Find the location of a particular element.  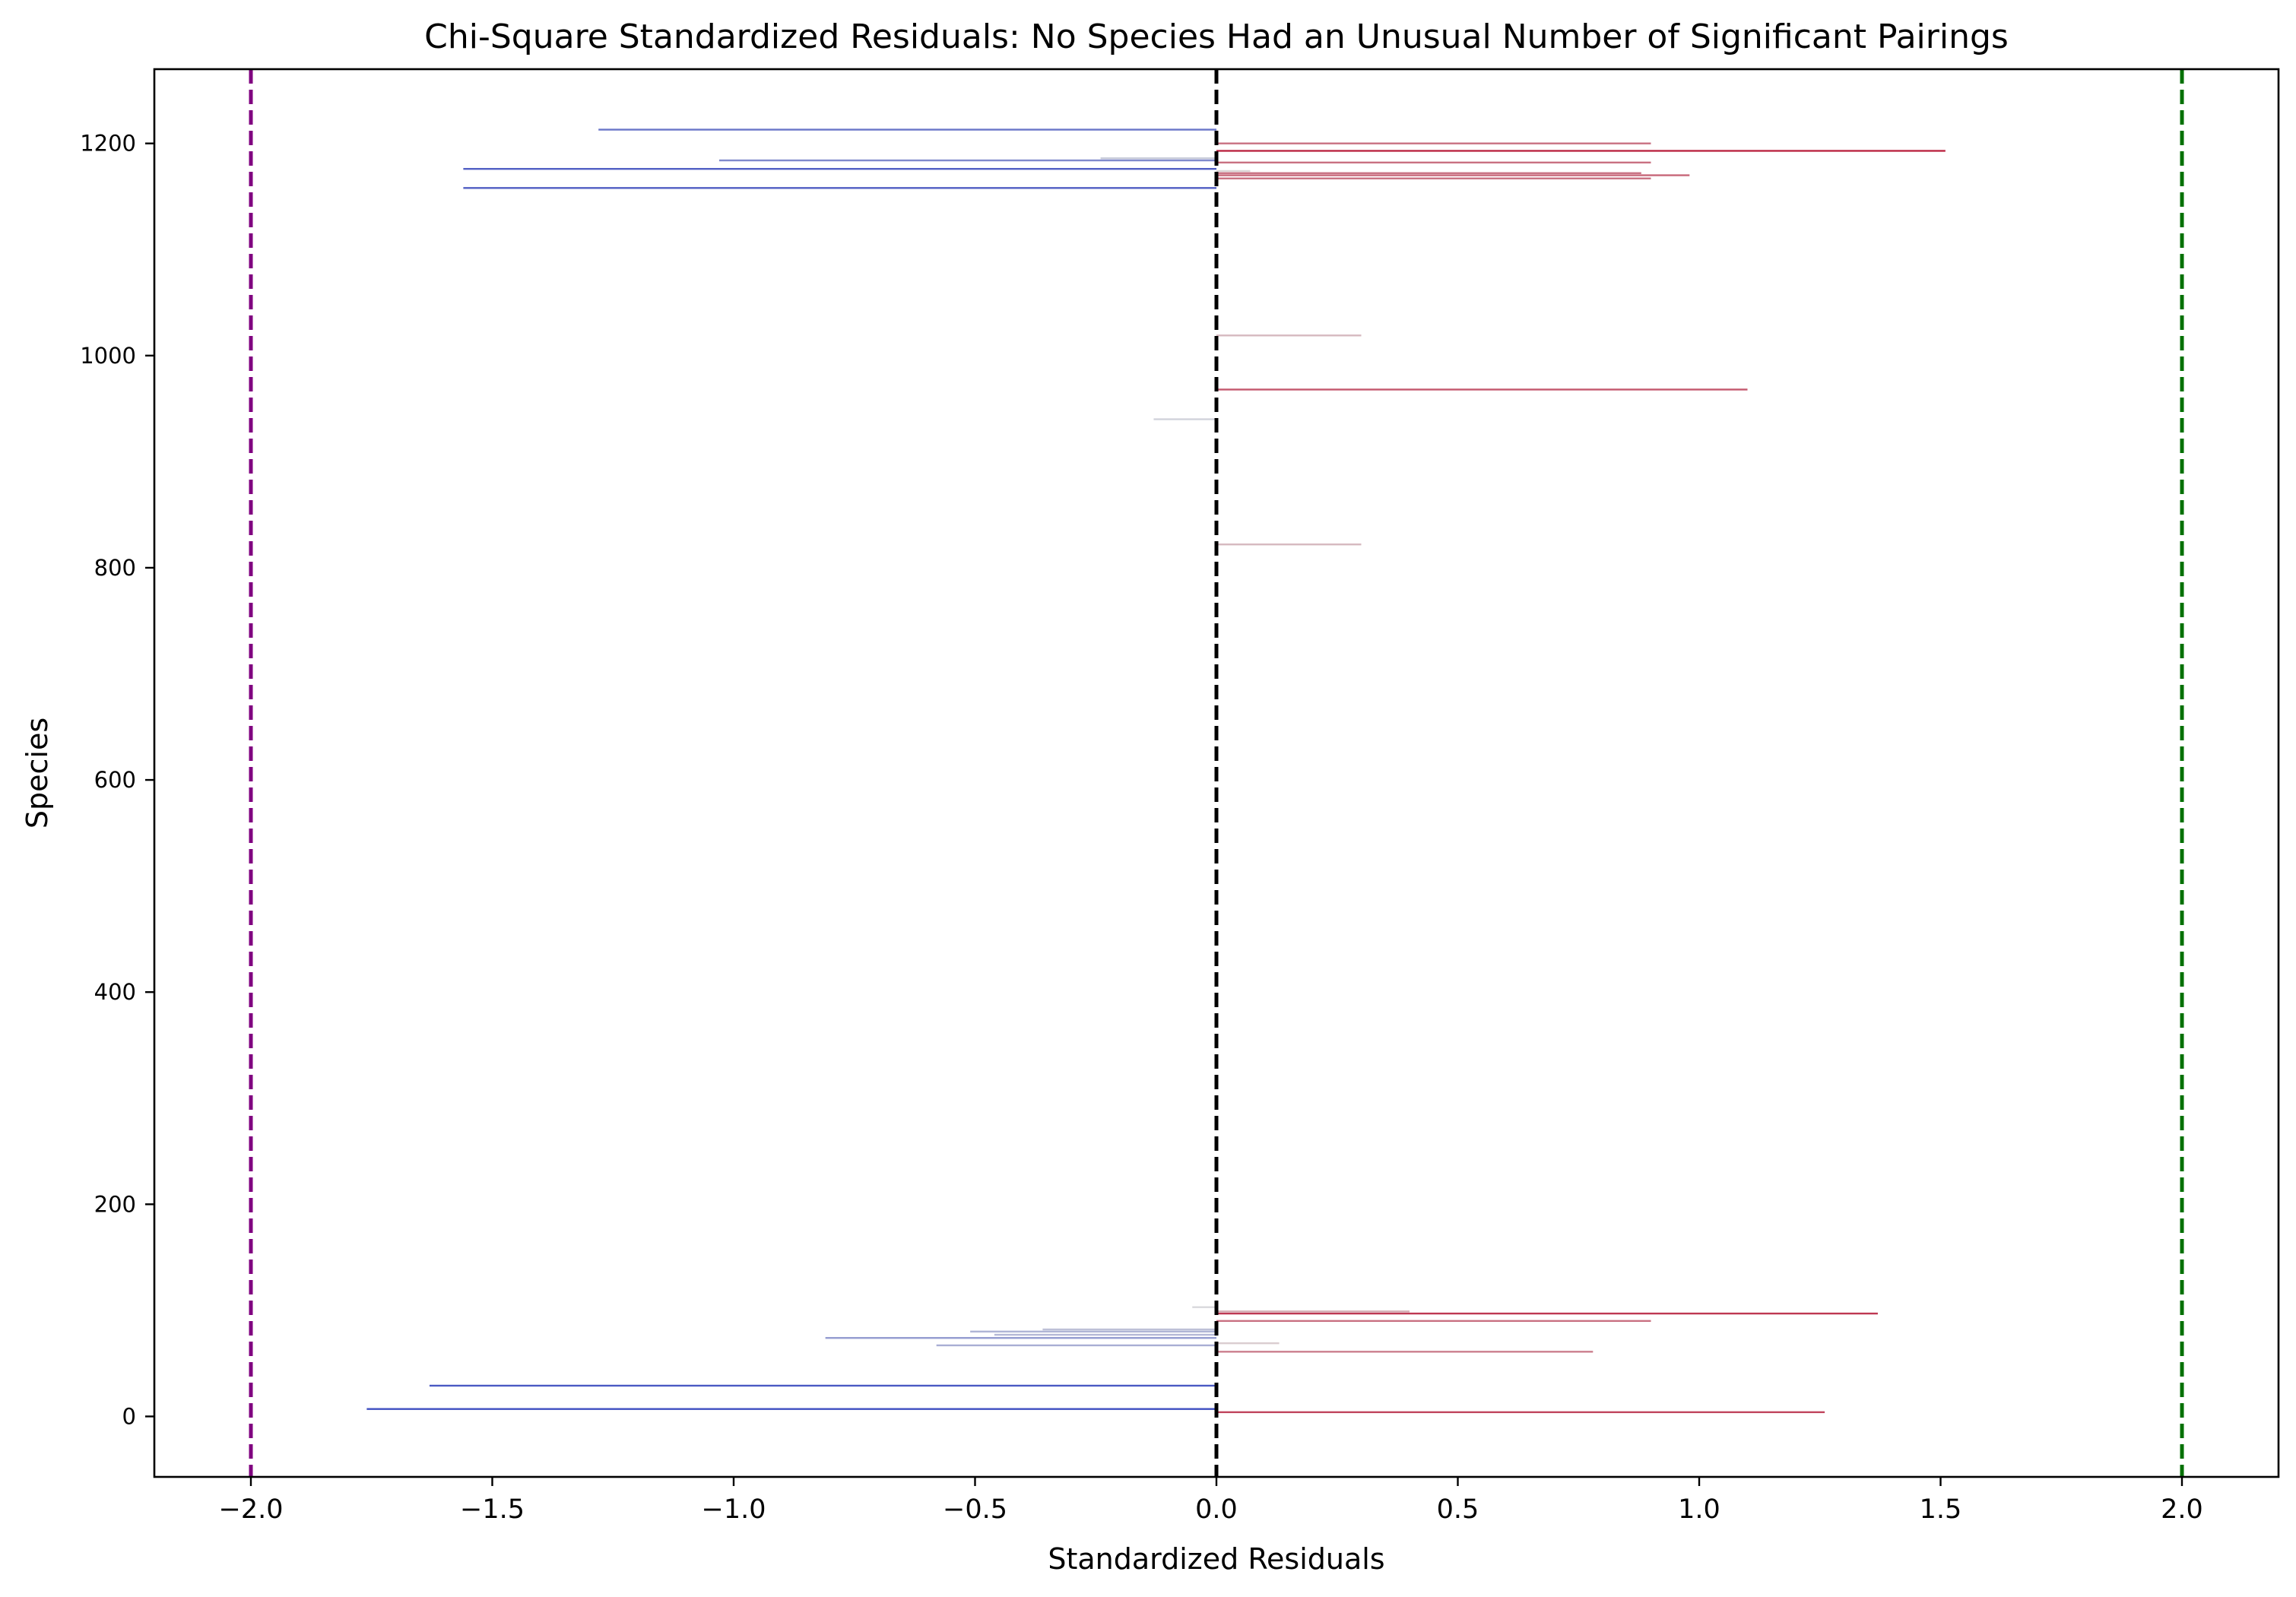

x-tick-label: −2.0 is located at coordinates (251, 1510).